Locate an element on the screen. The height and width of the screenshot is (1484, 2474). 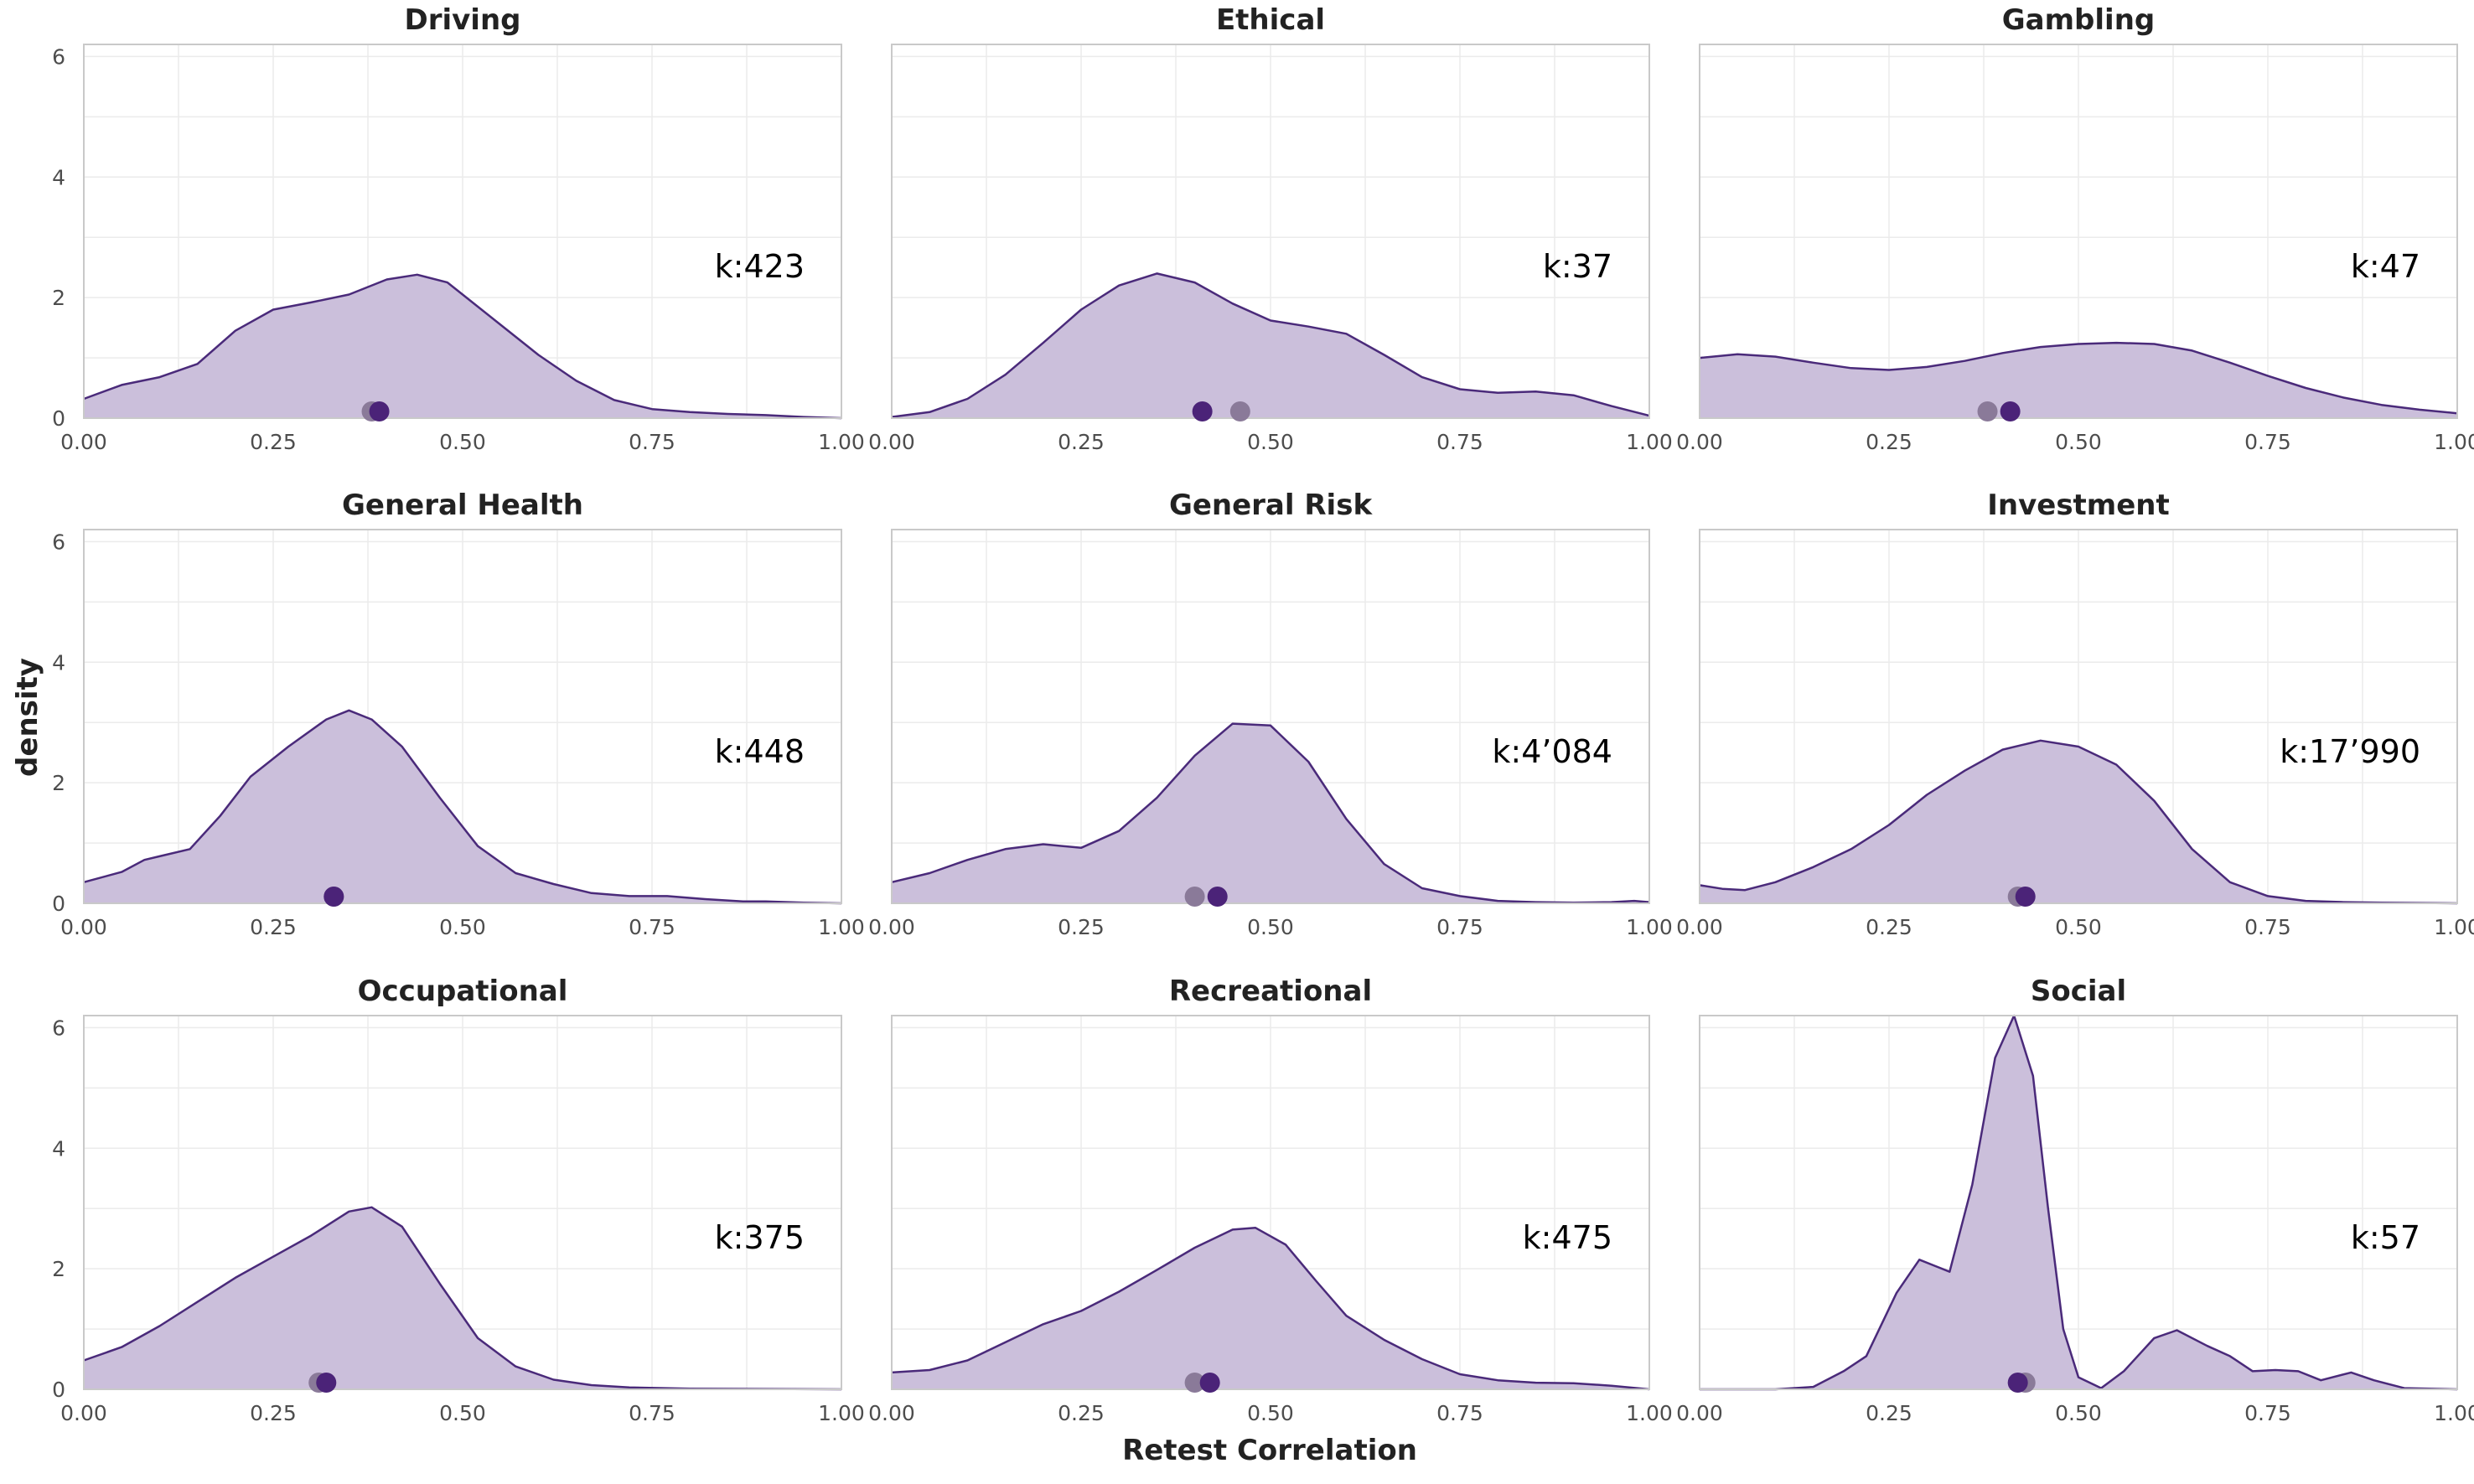
density-area-driving is located at coordinates (463, 346).